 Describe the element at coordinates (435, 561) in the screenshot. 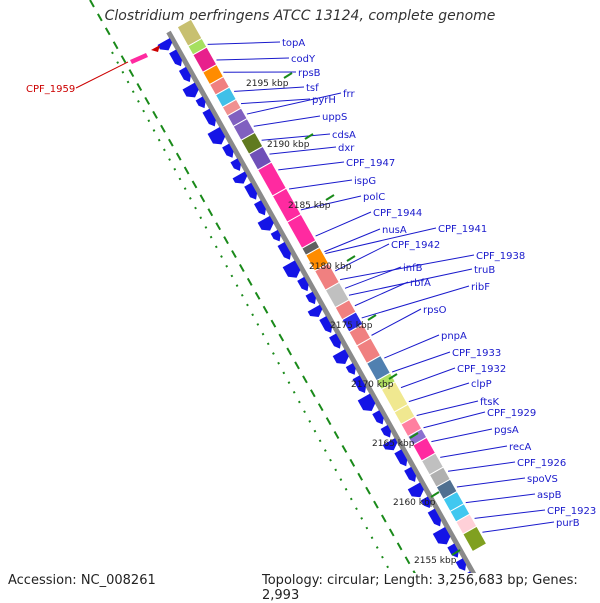

I see `kbp-label: 2155 kbp` at that location.